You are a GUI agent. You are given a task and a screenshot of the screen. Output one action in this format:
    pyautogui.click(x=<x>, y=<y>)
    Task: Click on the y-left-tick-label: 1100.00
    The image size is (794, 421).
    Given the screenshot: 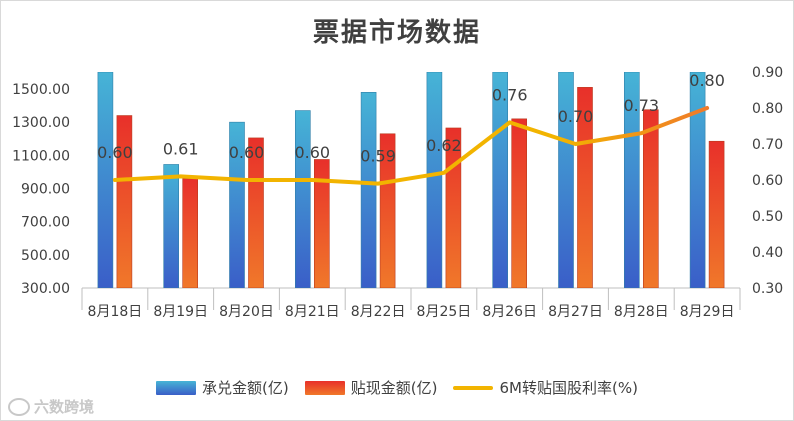 What is the action you would take?
    pyautogui.click(x=41, y=156)
    